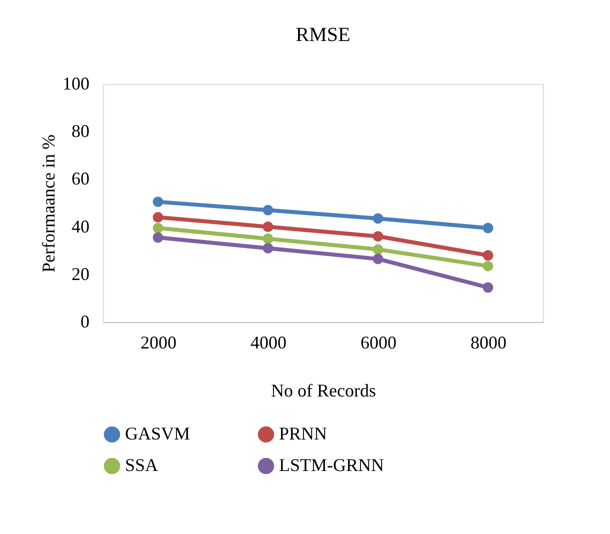 The width and height of the screenshot is (610, 534). I want to click on legend-label: LSTM-GRNN, so click(331, 465).